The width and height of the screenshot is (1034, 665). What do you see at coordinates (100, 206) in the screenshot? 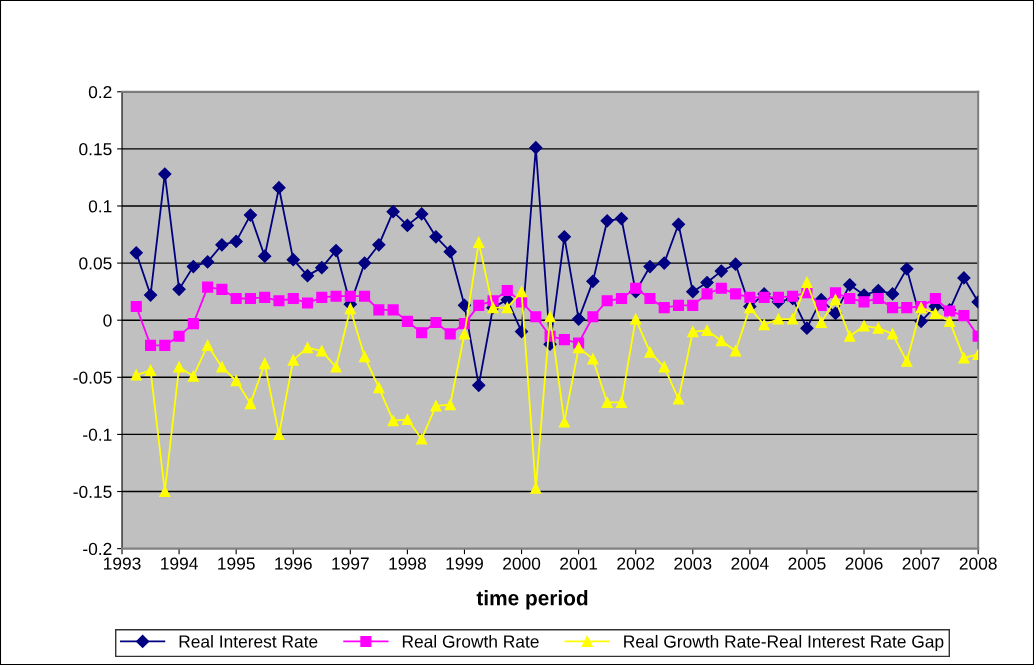
I see `y-tick-label: 0.1` at bounding box center [100, 206].